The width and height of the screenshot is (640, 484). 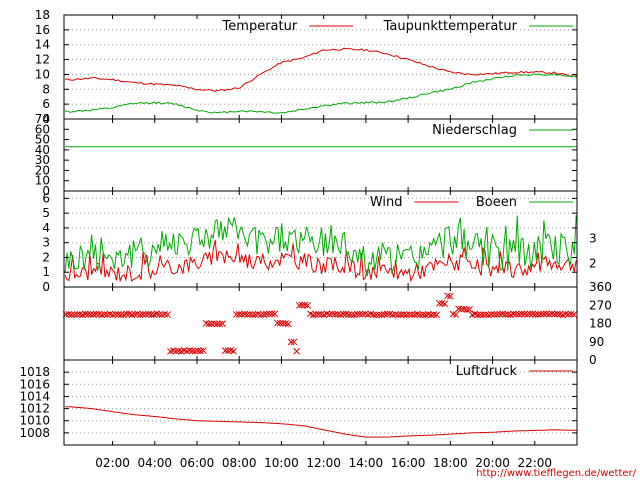 I want to click on ytick-label: 1010, so click(x=34, y=421).